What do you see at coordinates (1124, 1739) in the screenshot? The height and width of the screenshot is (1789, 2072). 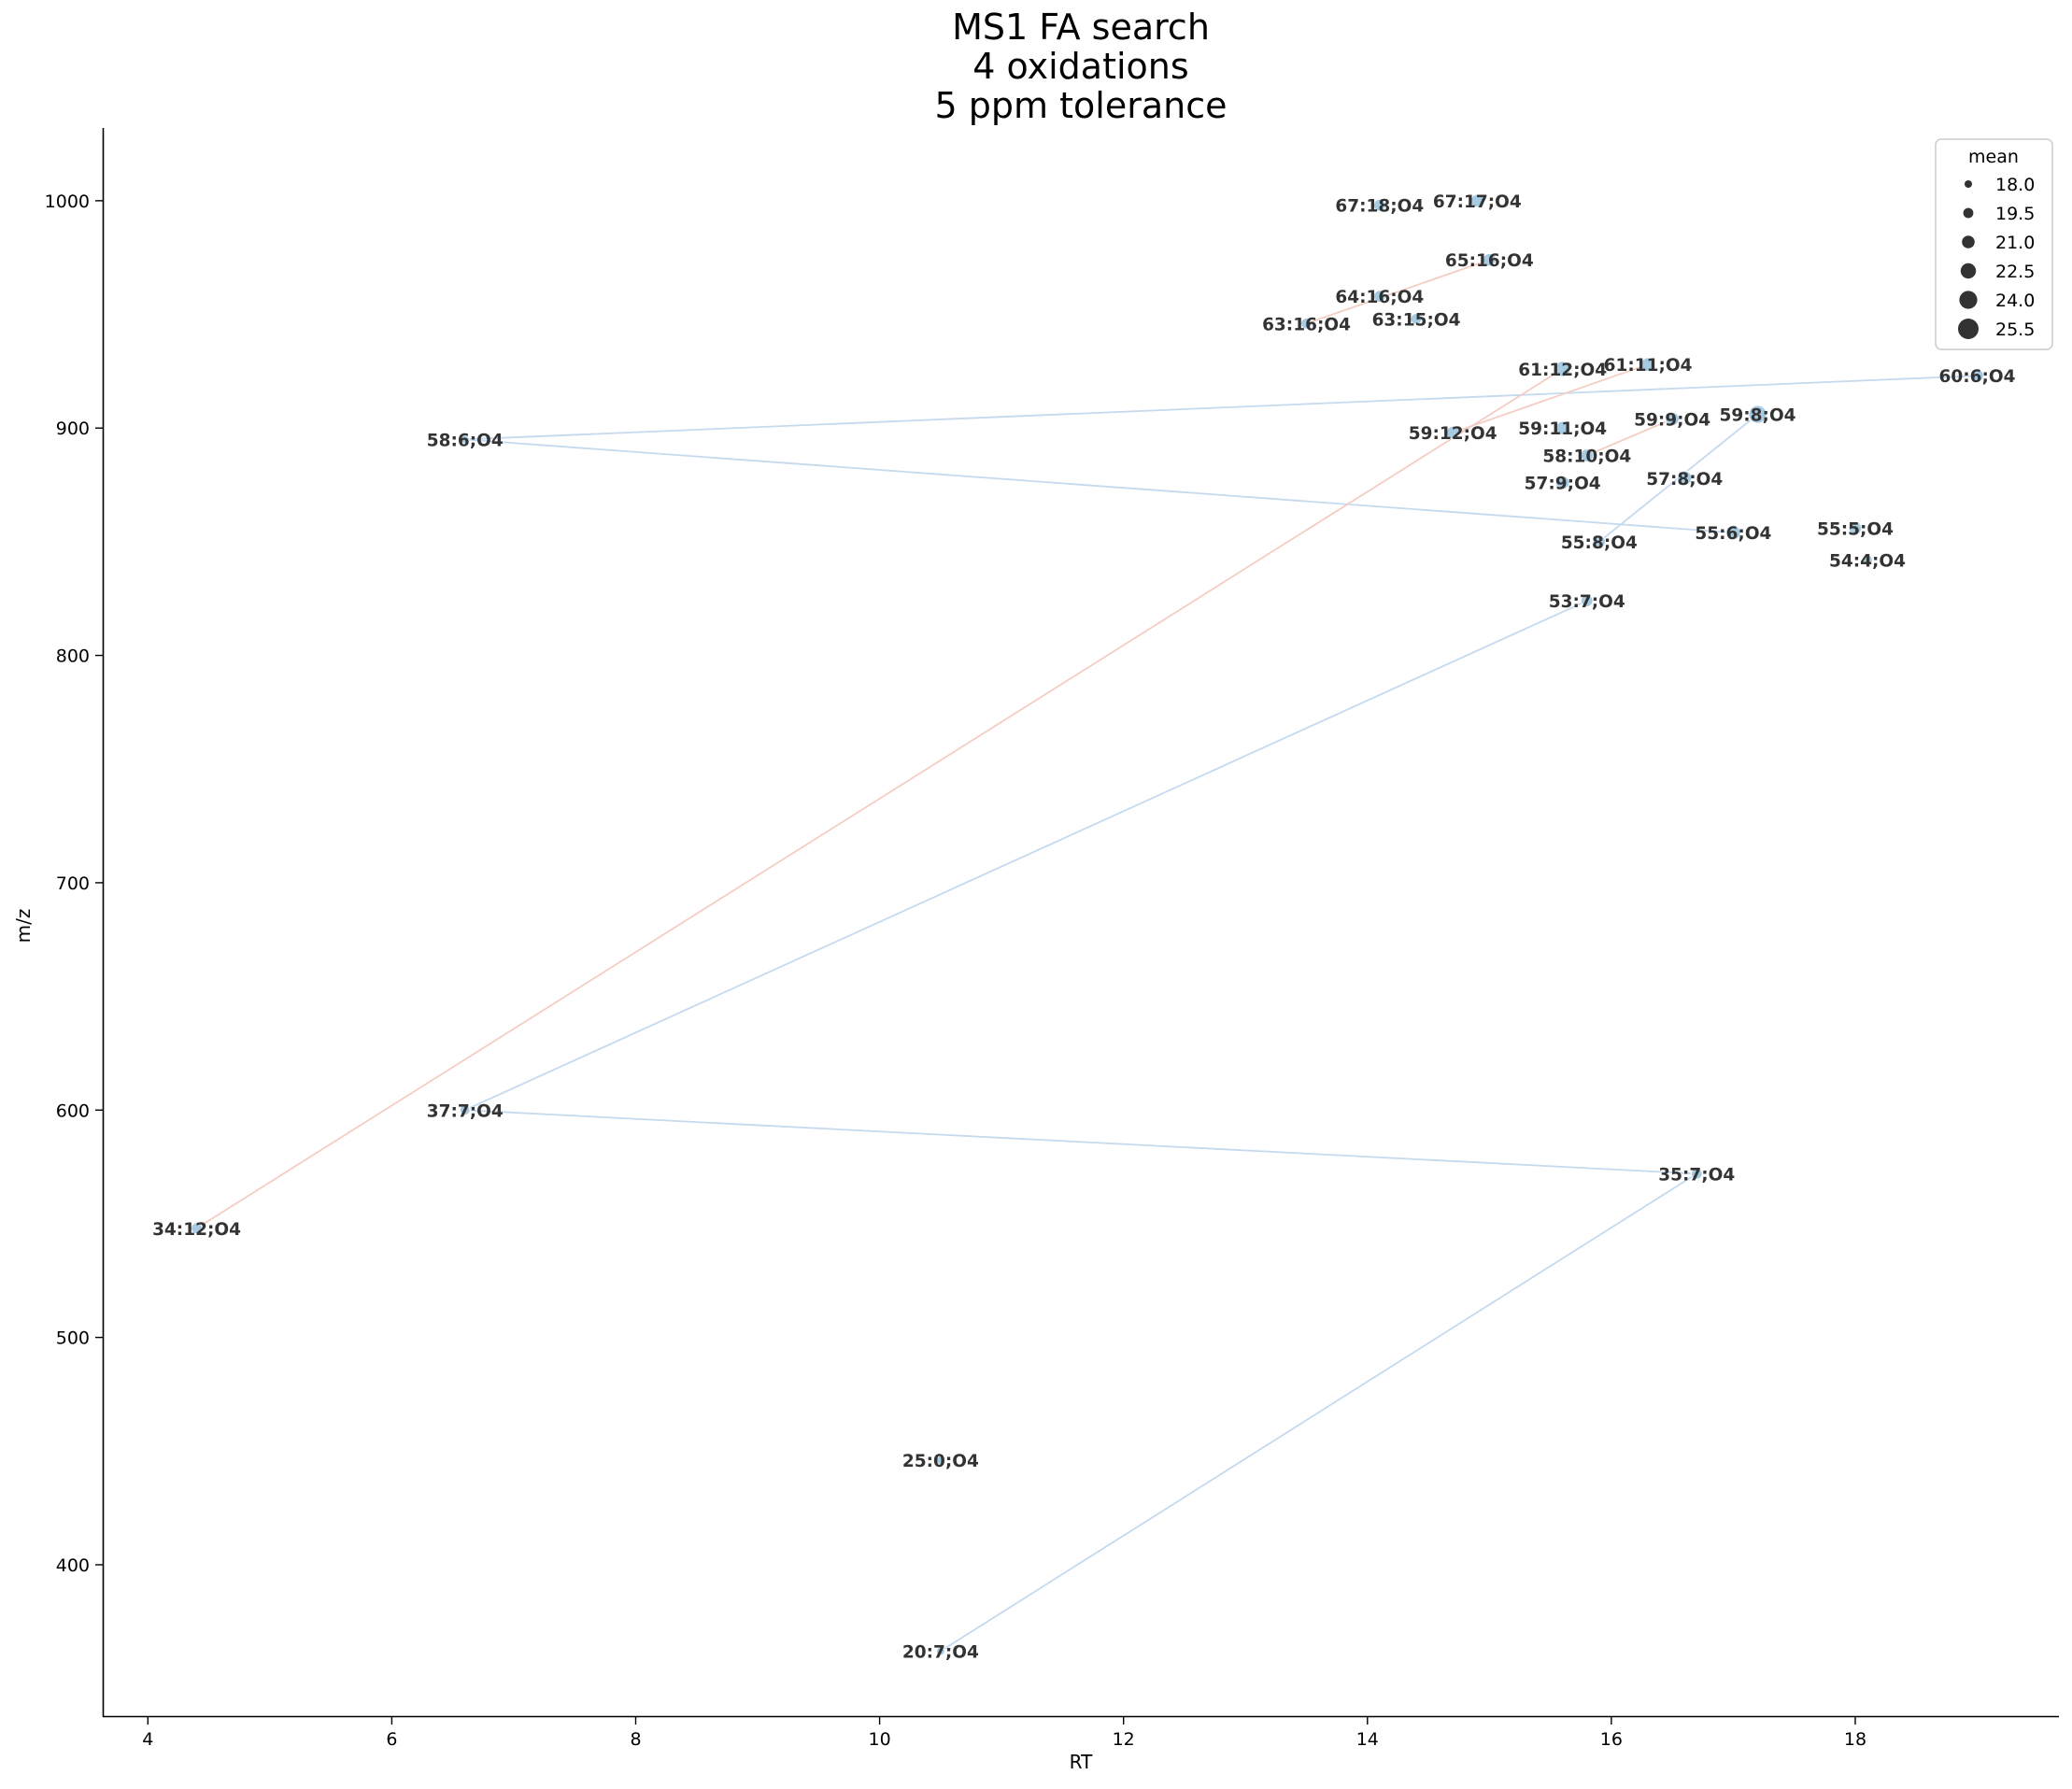 I see `x-tick-label: 12` at bounding box center [1124, 1739].